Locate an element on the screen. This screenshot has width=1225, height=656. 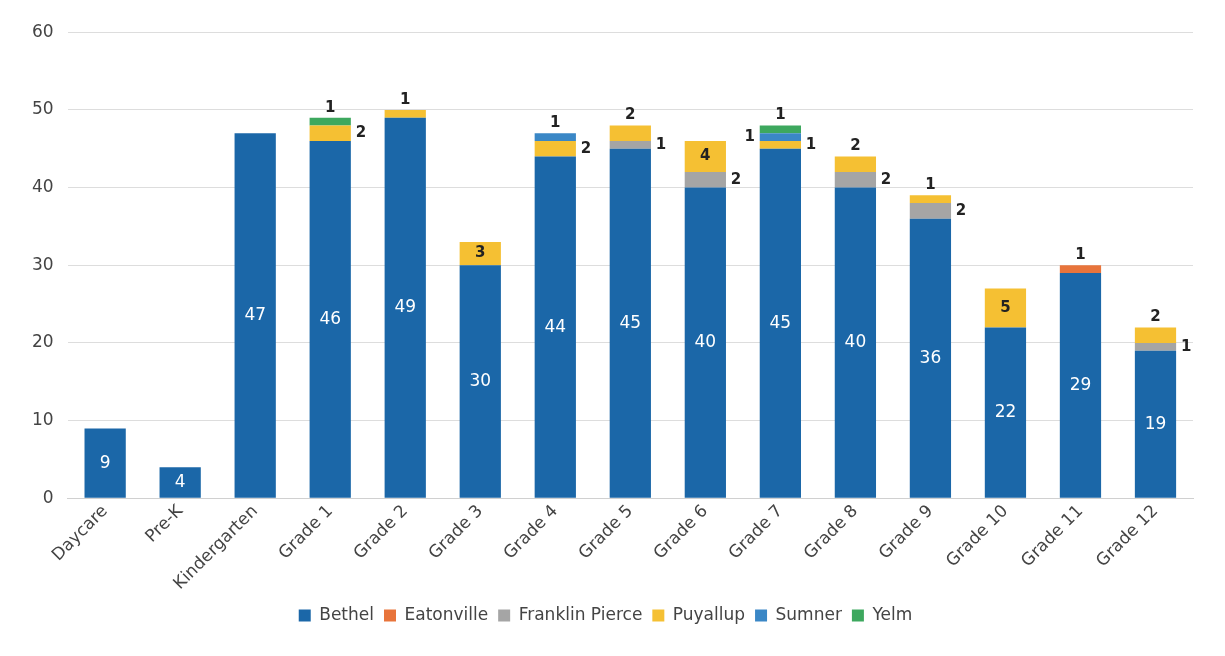
data-label: 29 is located at coordinates (1080, 383).